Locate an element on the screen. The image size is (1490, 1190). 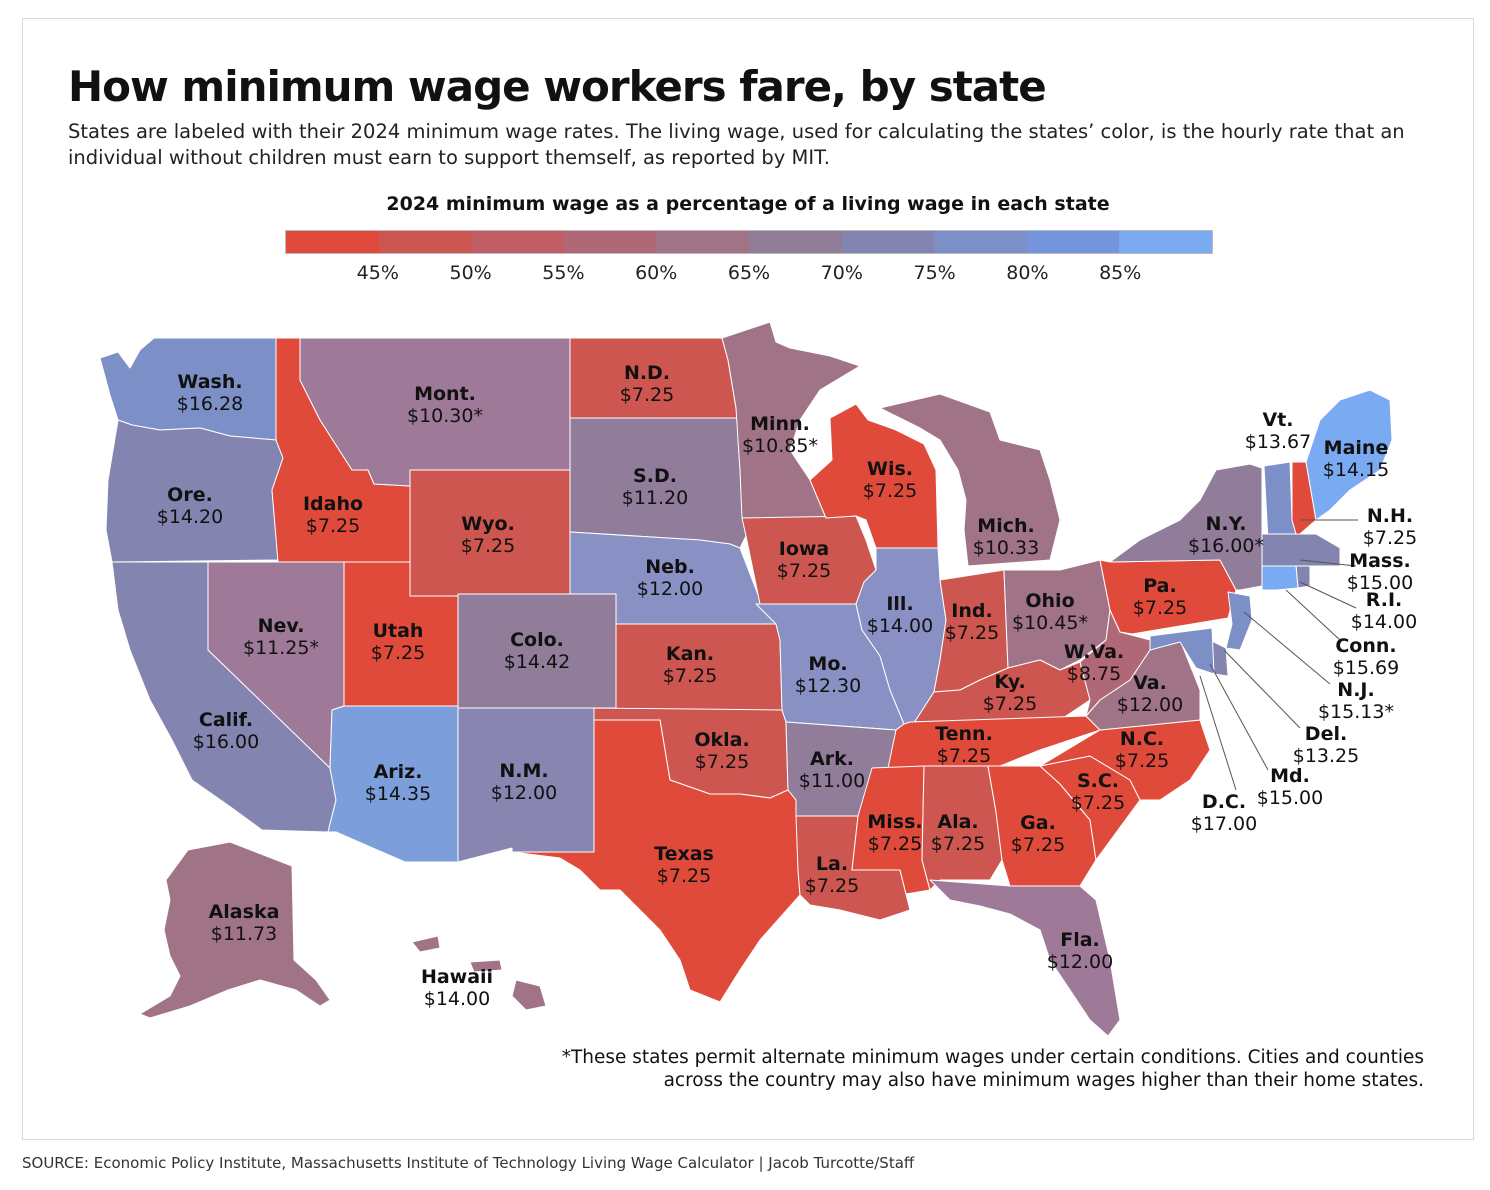
state-name: N.M. is located at coordinates (523, 771).